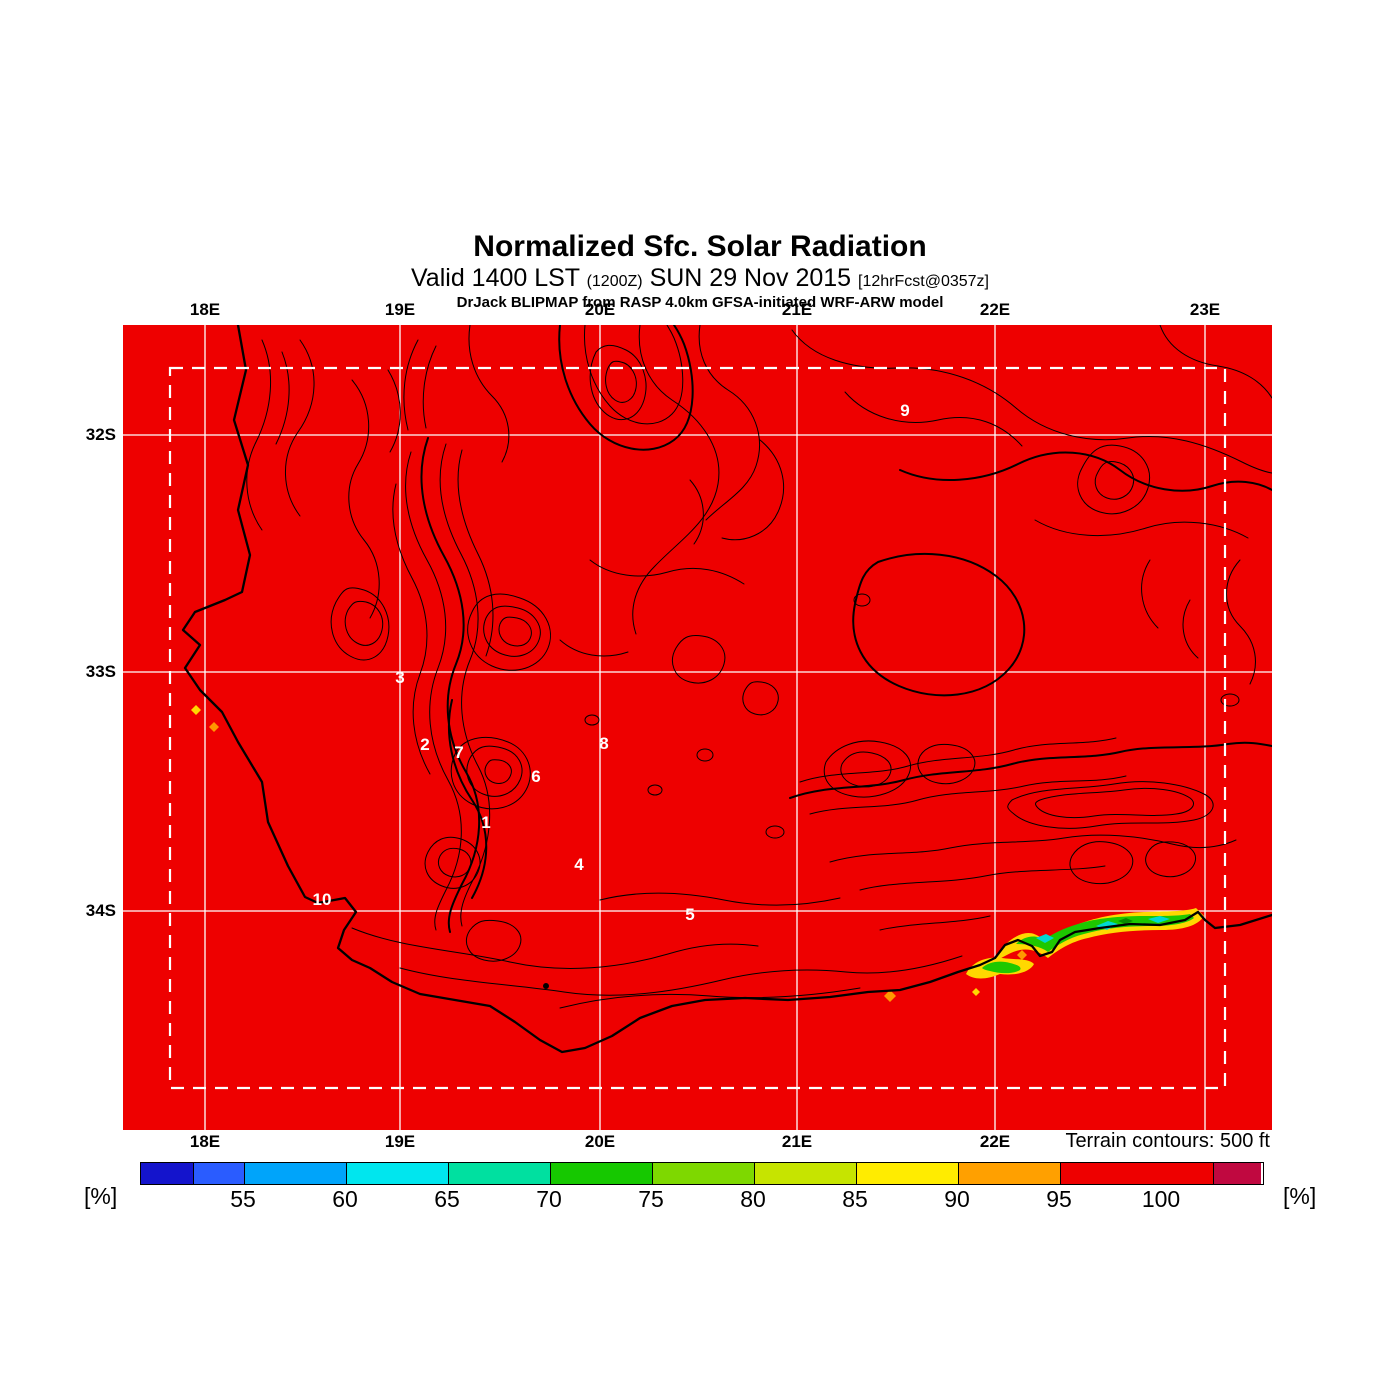  Describe the element at coordinates (995, 309) in the screenshot. I see `lon-tick-label: 22E` at that location.